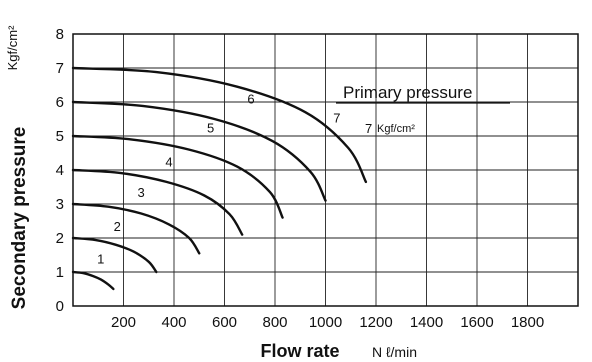 This screenshot has width=592, height=362. Describe the element at coordinates (375, 322) in the screenshot. I see `x-tick-label: 1200` at that location.